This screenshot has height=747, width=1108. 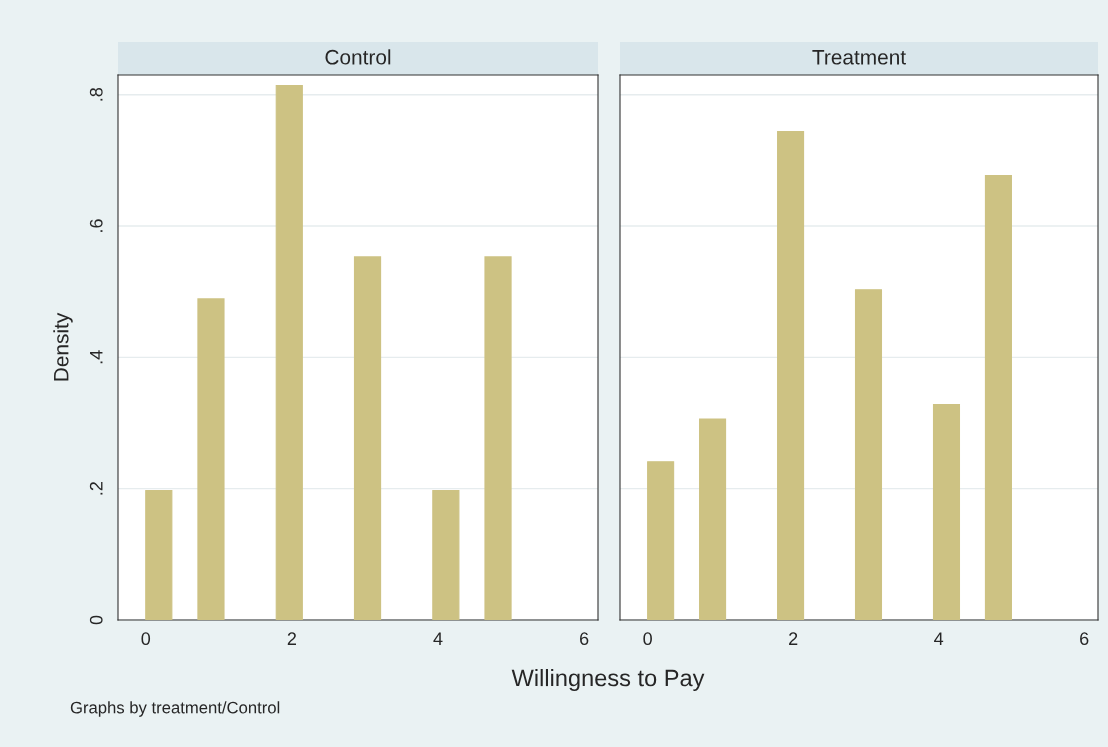 What do you see at coordinates (96, 488) in the screenshot?
I see `y-tick-label: .2` at bounding box center [96, 488].